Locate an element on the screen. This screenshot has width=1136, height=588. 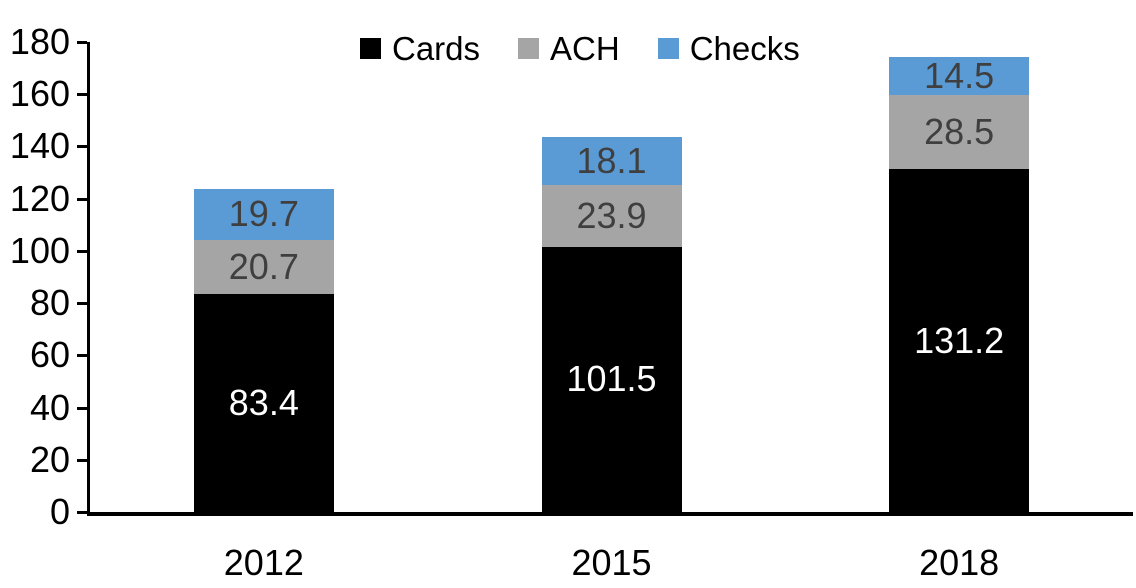
bar-segment-cards-2018: 131.2 is located at coordinates (959, 340).